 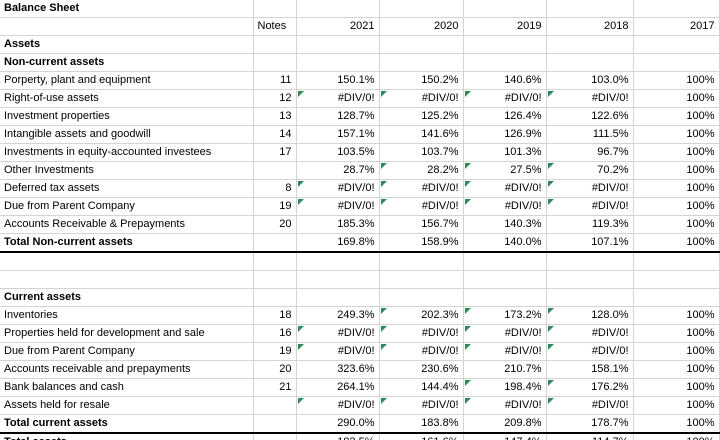 I want to click on value-cell: 176.2%, so click(x=590, y=387).